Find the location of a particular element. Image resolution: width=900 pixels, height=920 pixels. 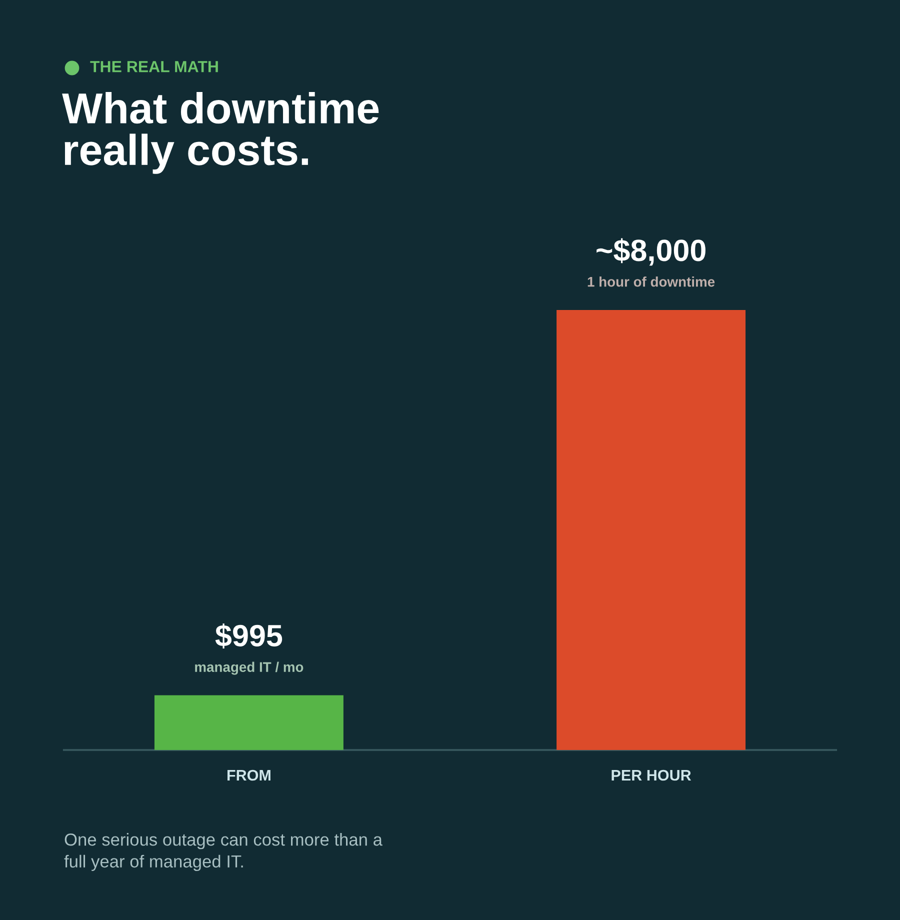

text: One serious outage can cost more than a full year of managed IT. is located at coordinates (223, 852).